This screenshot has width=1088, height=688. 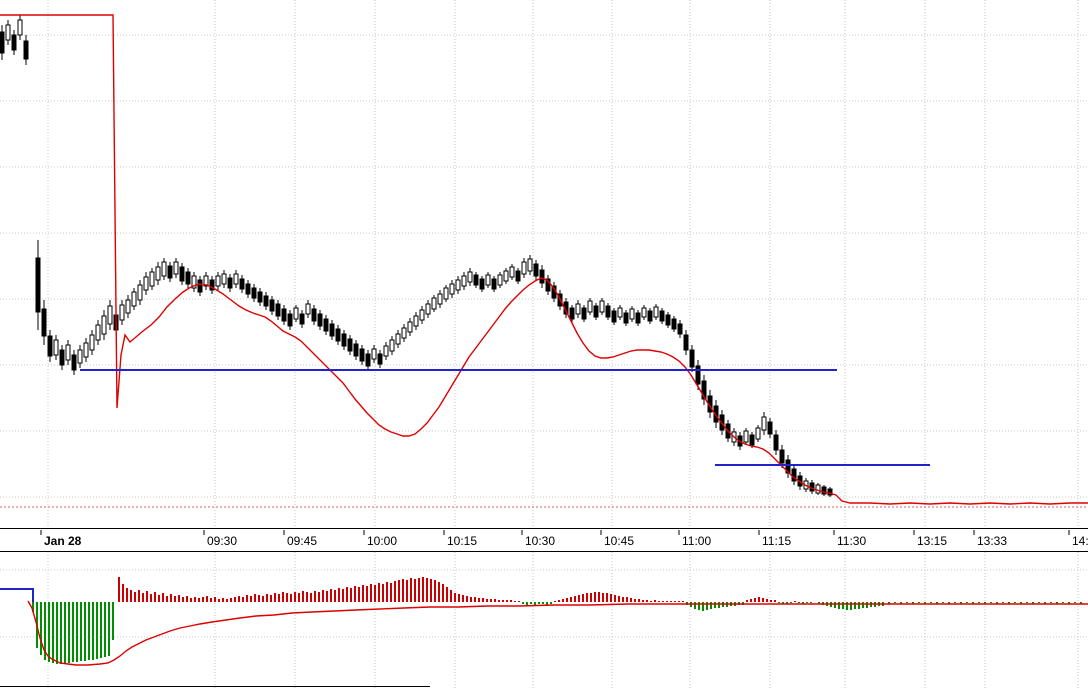 I want to click on time-label: 10:30, so click(x=540, y=541).